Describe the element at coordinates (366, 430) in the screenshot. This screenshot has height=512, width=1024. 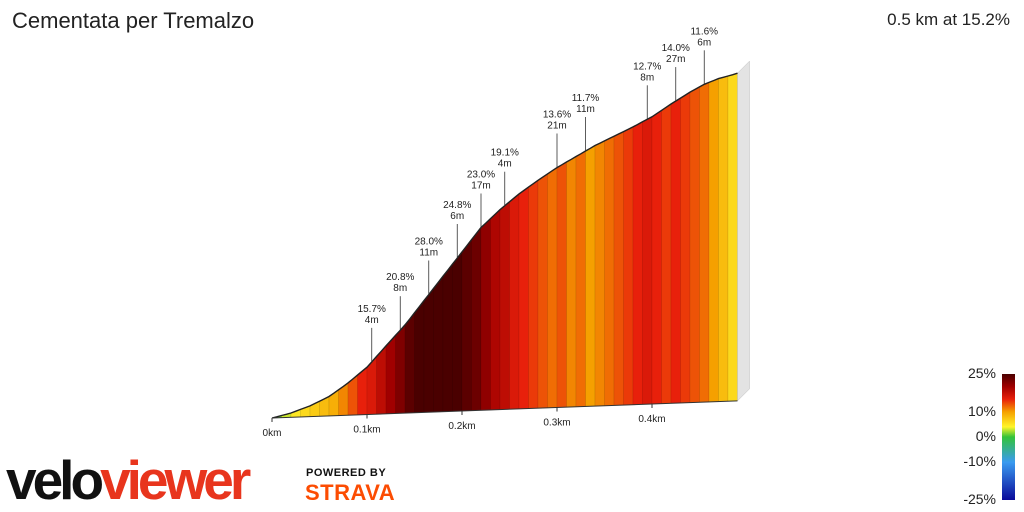
I see `distance-tick-label: 0.1km` at that location.